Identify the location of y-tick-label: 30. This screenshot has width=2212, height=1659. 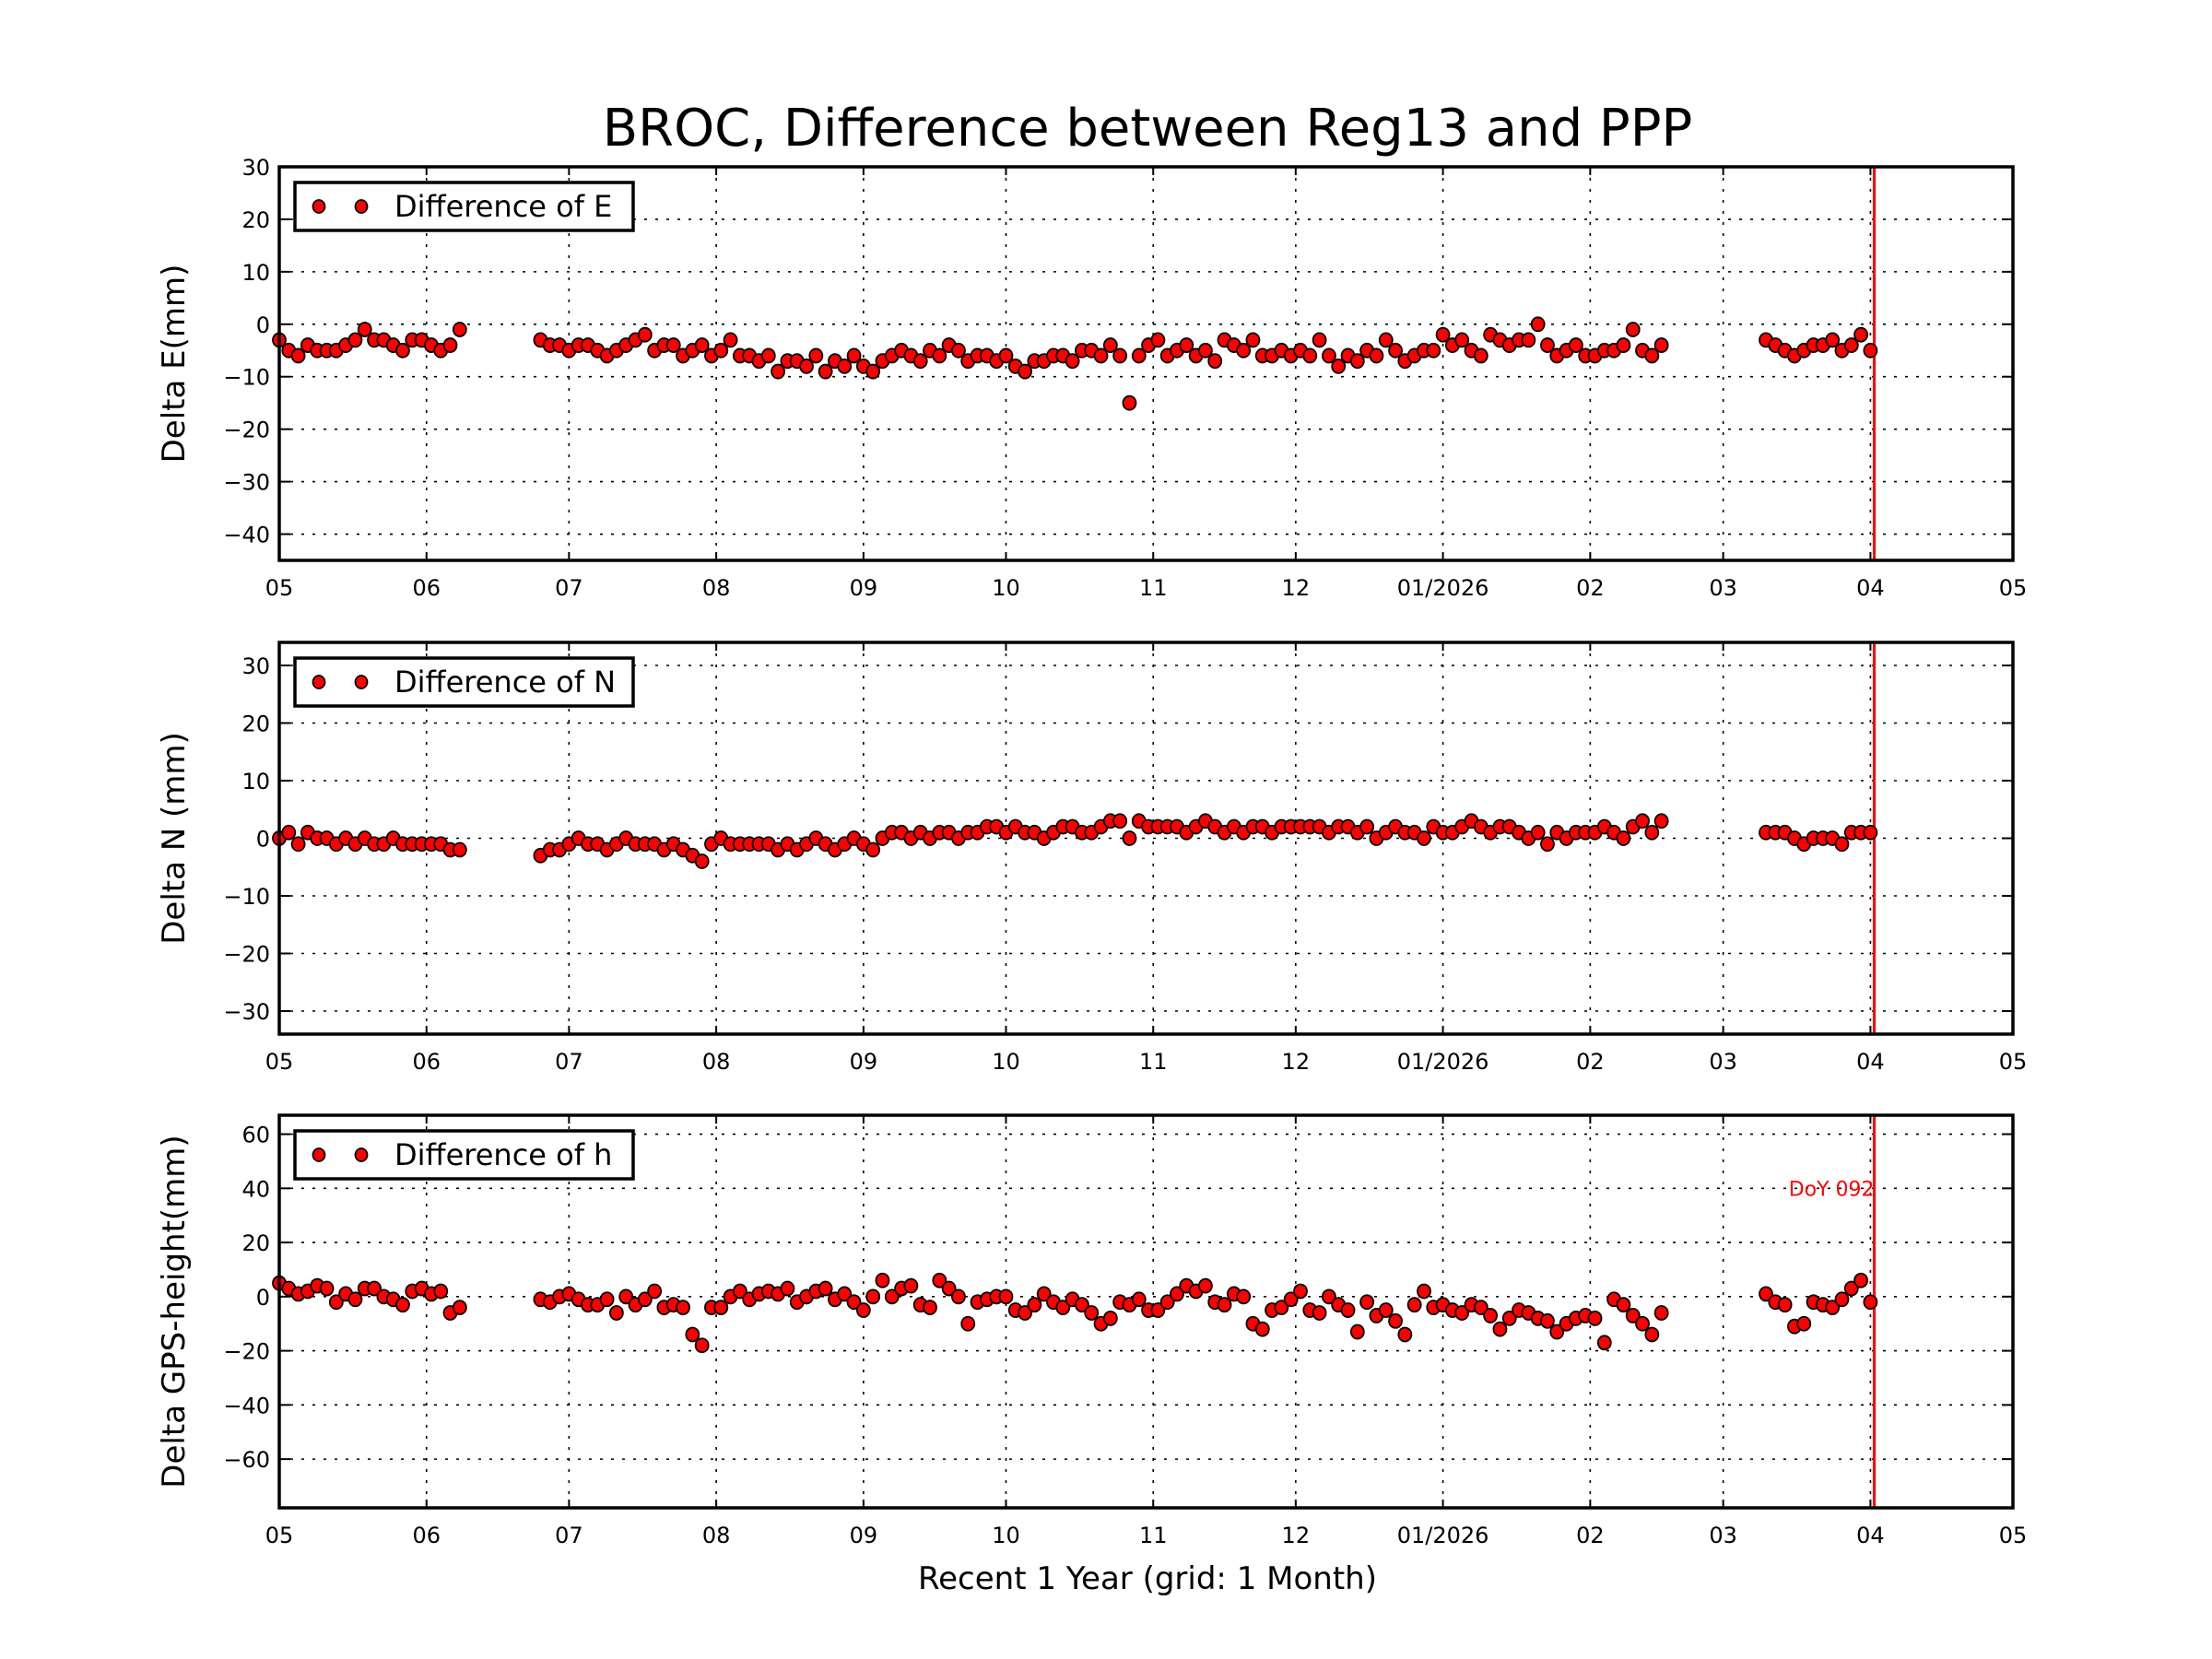
(255, 666).